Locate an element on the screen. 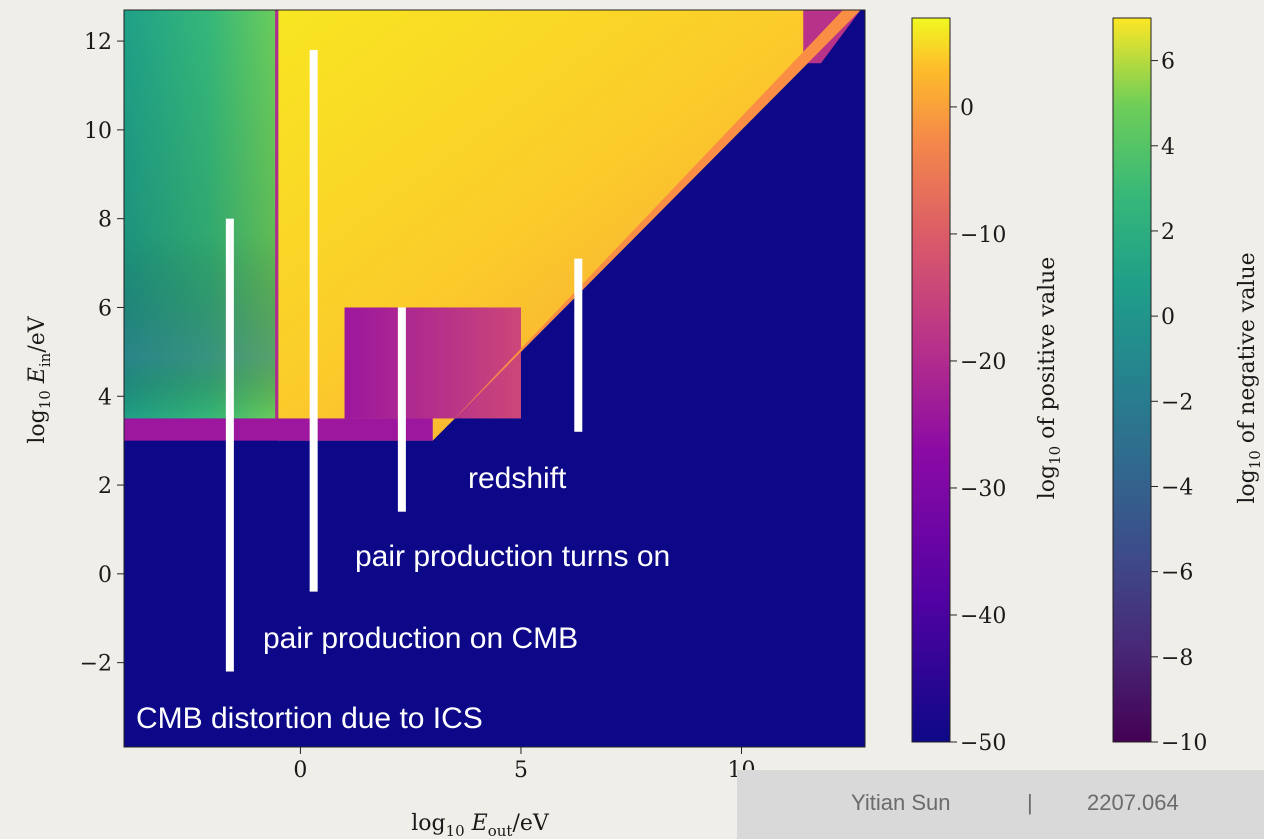  colorbar-tick-label: −2 is located at coordinates (1177, 402).